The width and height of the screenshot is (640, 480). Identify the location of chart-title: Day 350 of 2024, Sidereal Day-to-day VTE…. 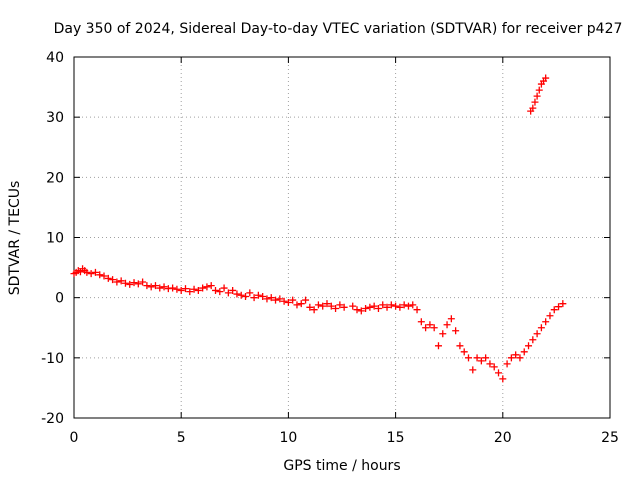
(338, 29).